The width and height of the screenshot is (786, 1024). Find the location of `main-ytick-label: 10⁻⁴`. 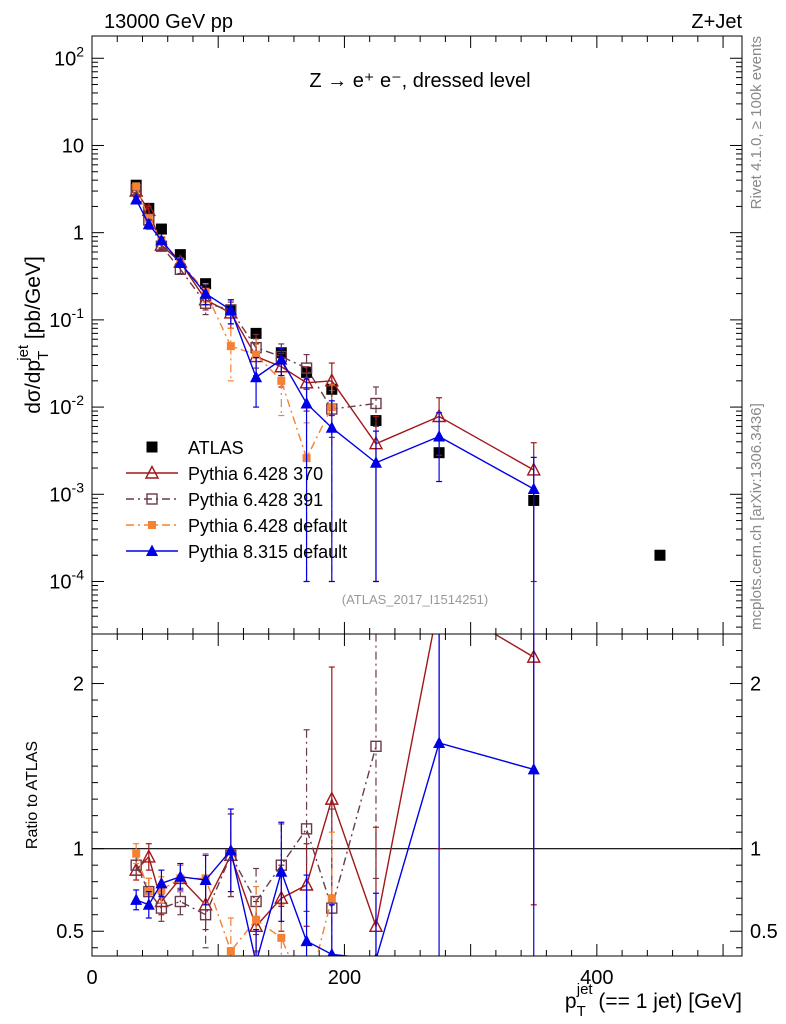

main-ytick-label: 10⁻⁴ is located at coordinates (66, 579).